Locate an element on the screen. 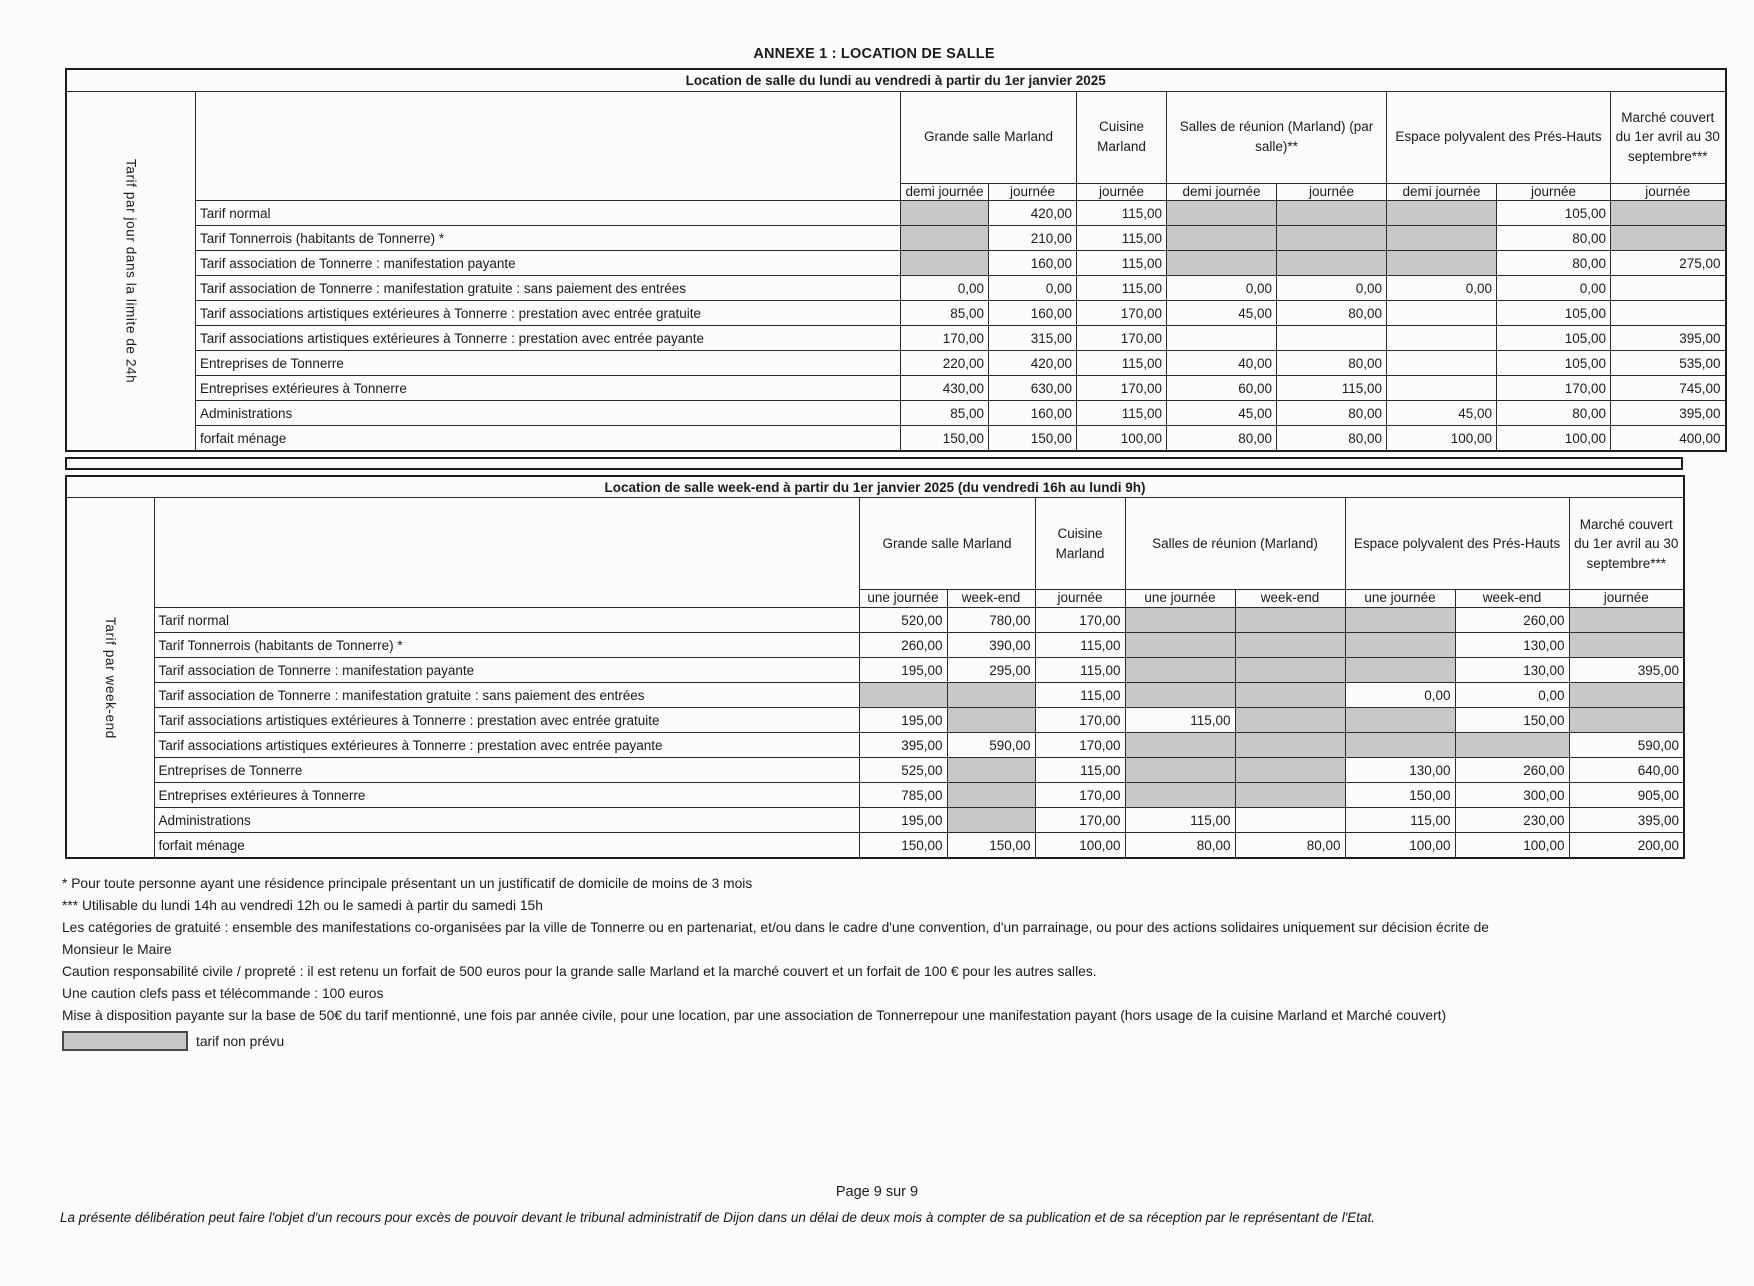  column-sub-header: demi journée is located at coordinates (944, 192).